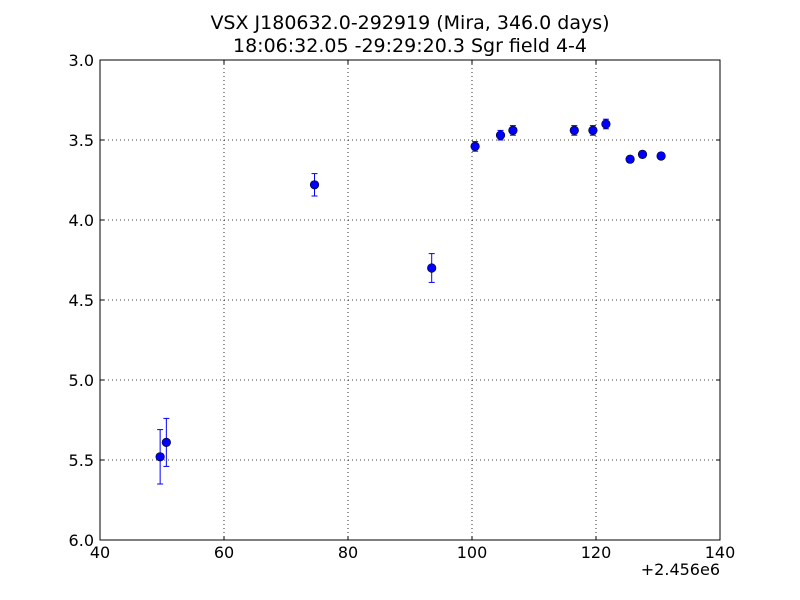  Describe the element at coordinates (720, 552) in the screenshot. I see `x-tick-label: 140` at that location.